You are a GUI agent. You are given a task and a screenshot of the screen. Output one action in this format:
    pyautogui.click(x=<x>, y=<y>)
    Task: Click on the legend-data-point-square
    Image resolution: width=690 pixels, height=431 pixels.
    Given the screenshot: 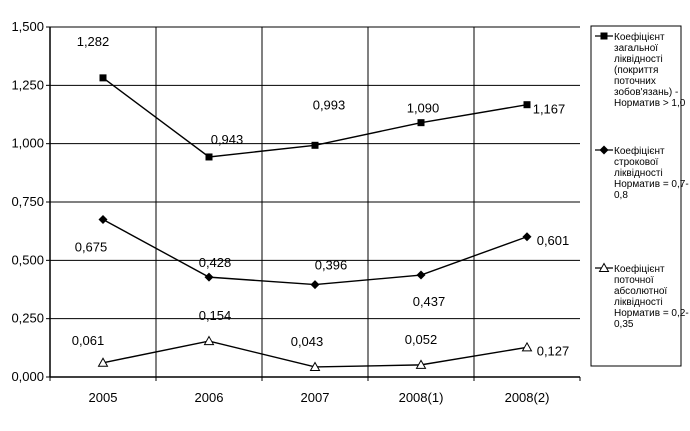 What is the action you would take?
    pyautogui.click(x=604, y=36)
    